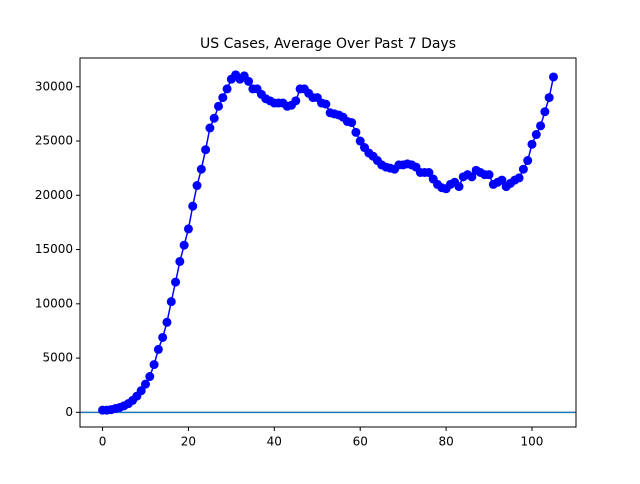 The height and width of the screenshot is (484, 640). What do you see at coordinates (54, 86) in the screenshot?
I see `y-tick-label: 30000` at bounding box center [54, 86].